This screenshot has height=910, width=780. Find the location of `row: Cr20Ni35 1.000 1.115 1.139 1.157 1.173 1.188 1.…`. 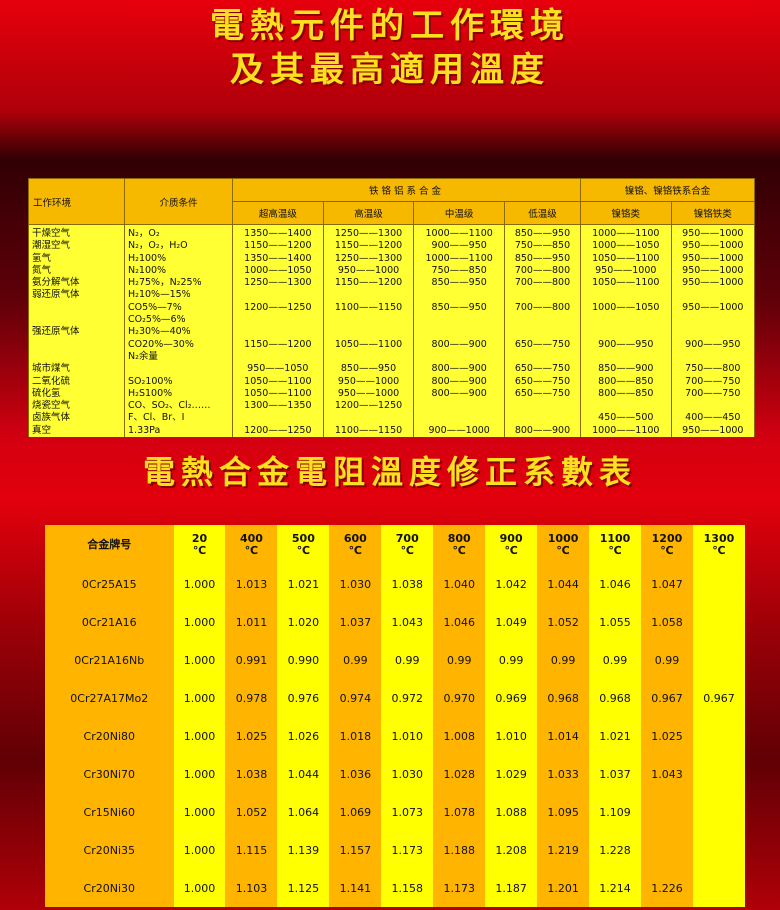

row: Cr20Ni35 1.000 1.115 1.139 1.157 1.173 1.188 1.… is located at coordinates (395, 850).